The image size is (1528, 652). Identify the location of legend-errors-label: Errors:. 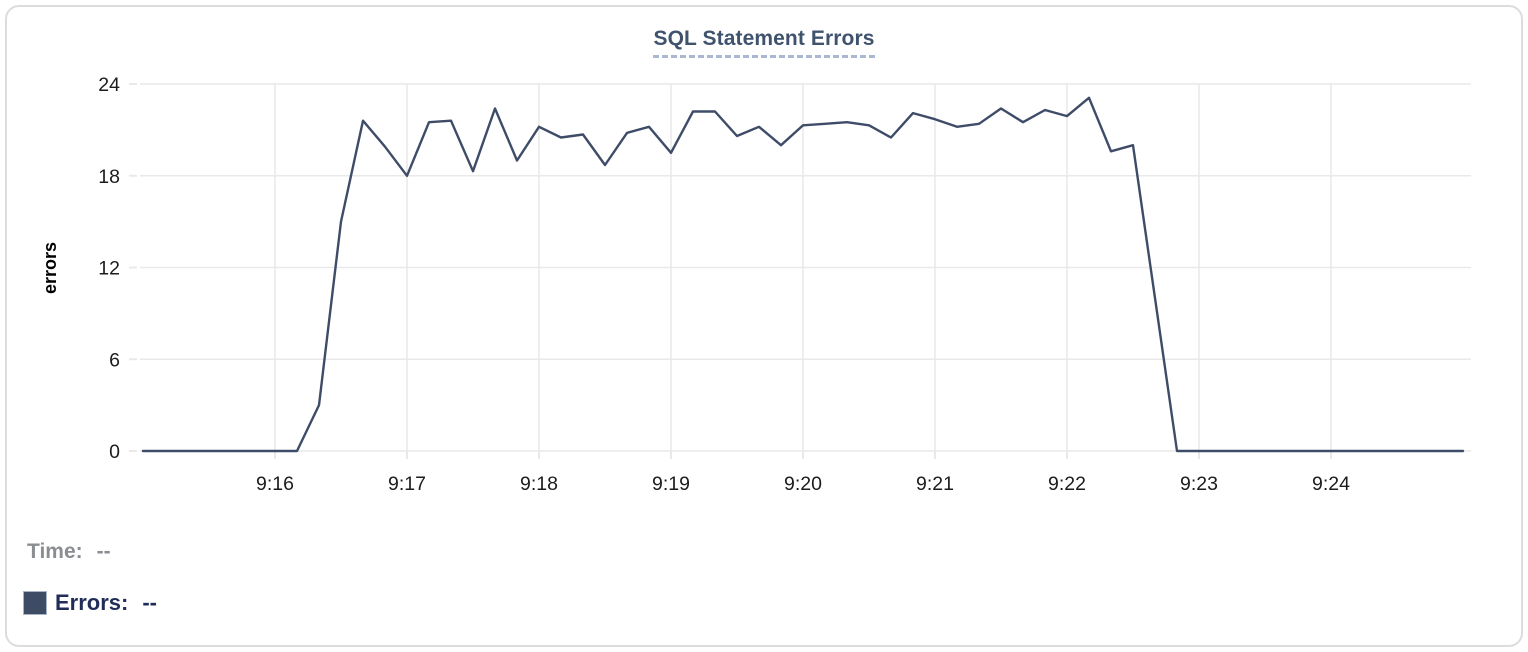
(92, 602).